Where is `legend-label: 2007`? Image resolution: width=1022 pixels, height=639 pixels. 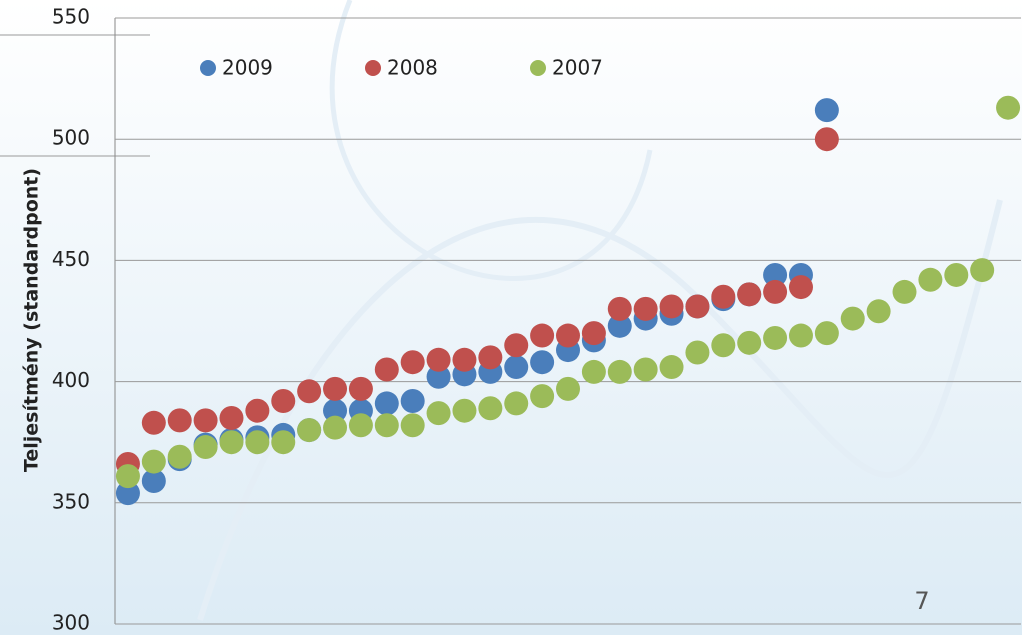 legend-label: 2007 is located at coordinates (577, 68).